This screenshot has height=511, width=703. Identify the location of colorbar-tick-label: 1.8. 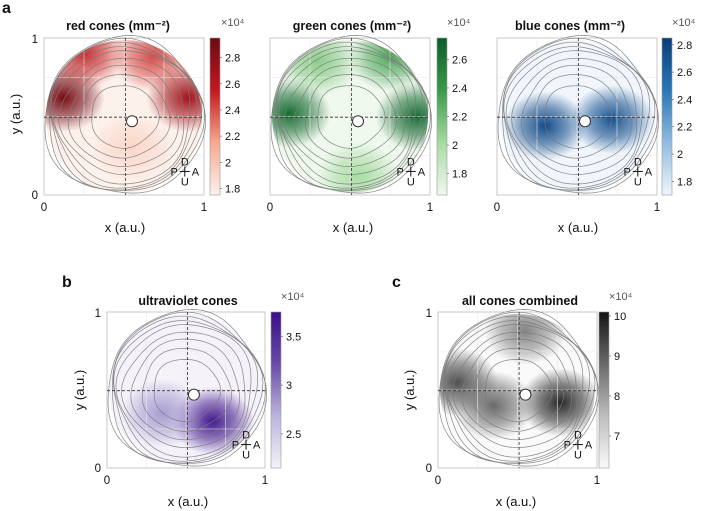
(459, 175).